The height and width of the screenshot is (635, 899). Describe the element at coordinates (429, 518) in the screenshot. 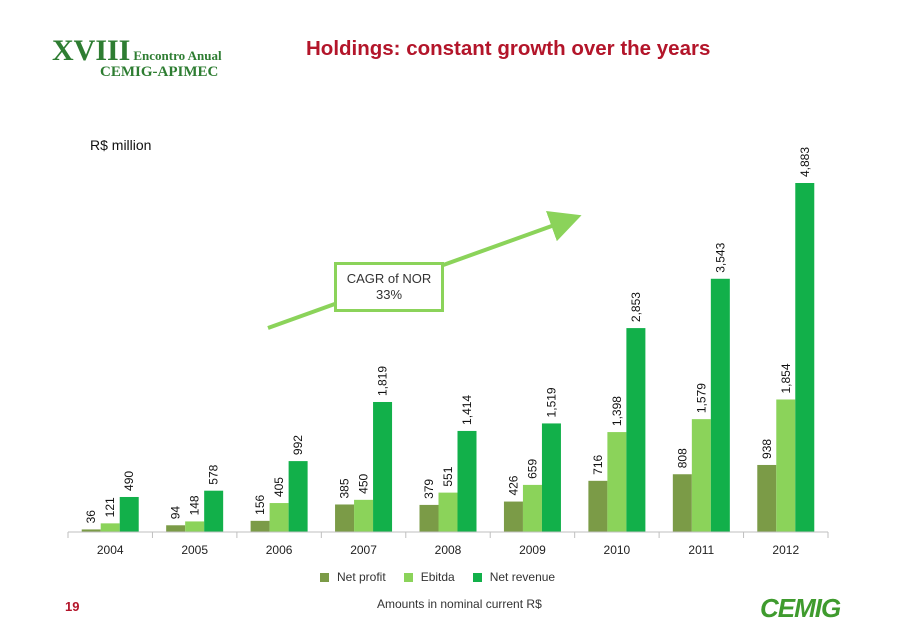

I see `bar-net-profit-2008` at that location.